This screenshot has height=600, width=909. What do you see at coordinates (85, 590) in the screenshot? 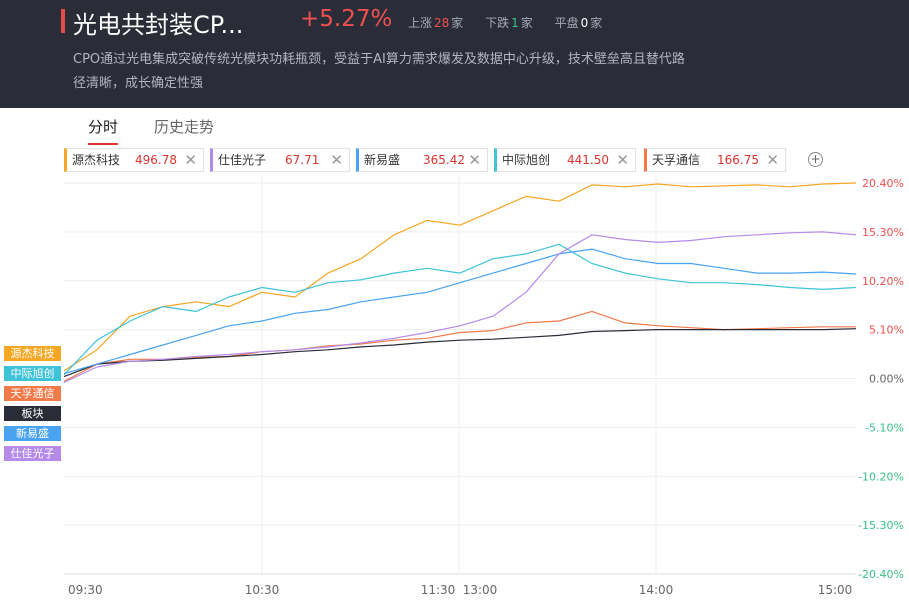
I see `x-tick-label: 09:30` at bounding box center [85, 590].